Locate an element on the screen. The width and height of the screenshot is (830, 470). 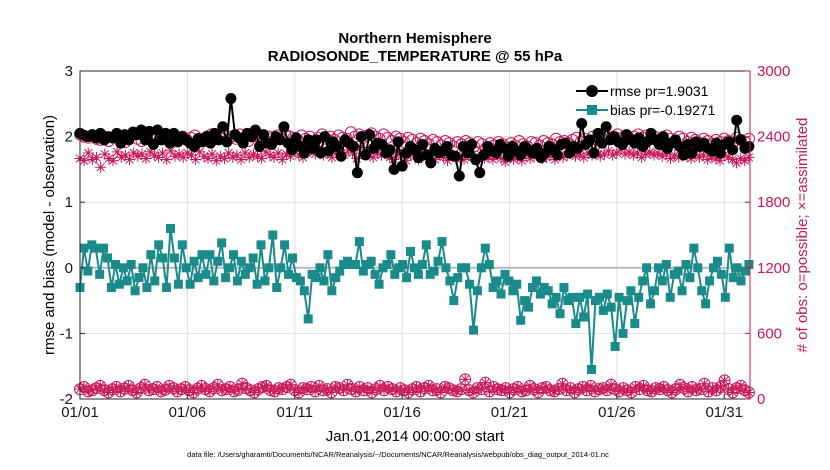
chart-title: Northern Hemisphere is located at coordinates (414, 38).